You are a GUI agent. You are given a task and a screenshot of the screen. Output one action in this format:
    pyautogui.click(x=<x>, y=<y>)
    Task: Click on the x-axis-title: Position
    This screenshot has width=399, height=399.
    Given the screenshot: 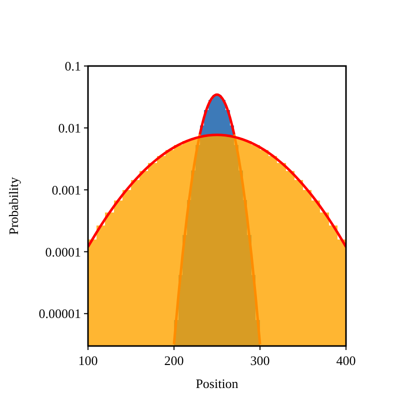 What is the action you would take?
    pyautogui.click(x=217, y=383)
    